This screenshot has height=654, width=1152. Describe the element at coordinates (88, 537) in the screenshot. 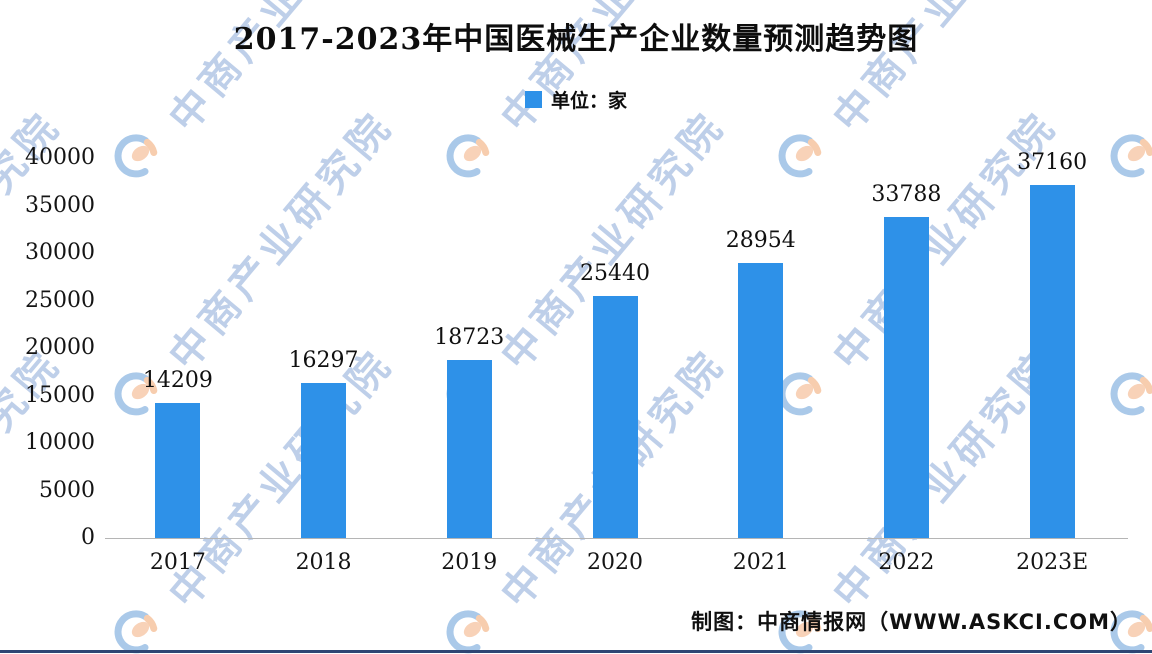

I see `y-tick-label: 0` at that location.